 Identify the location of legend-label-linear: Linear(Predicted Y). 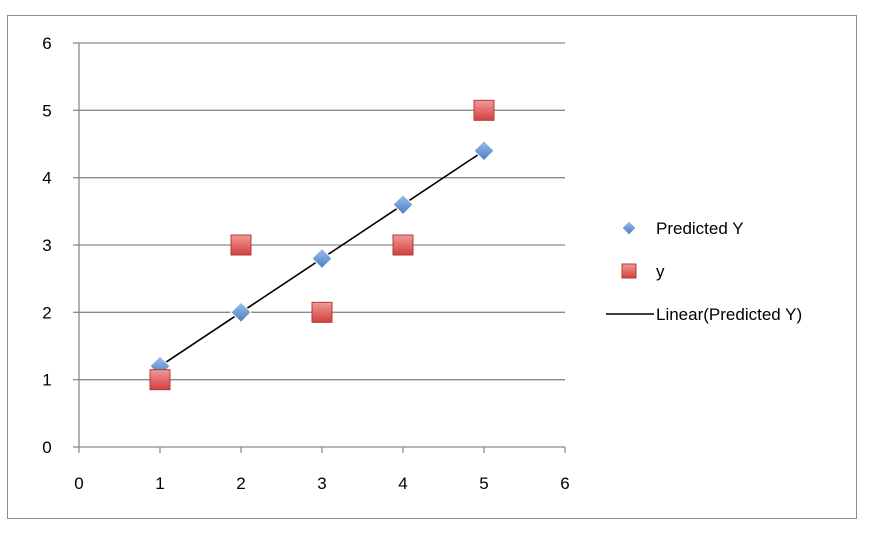
(729, 314).